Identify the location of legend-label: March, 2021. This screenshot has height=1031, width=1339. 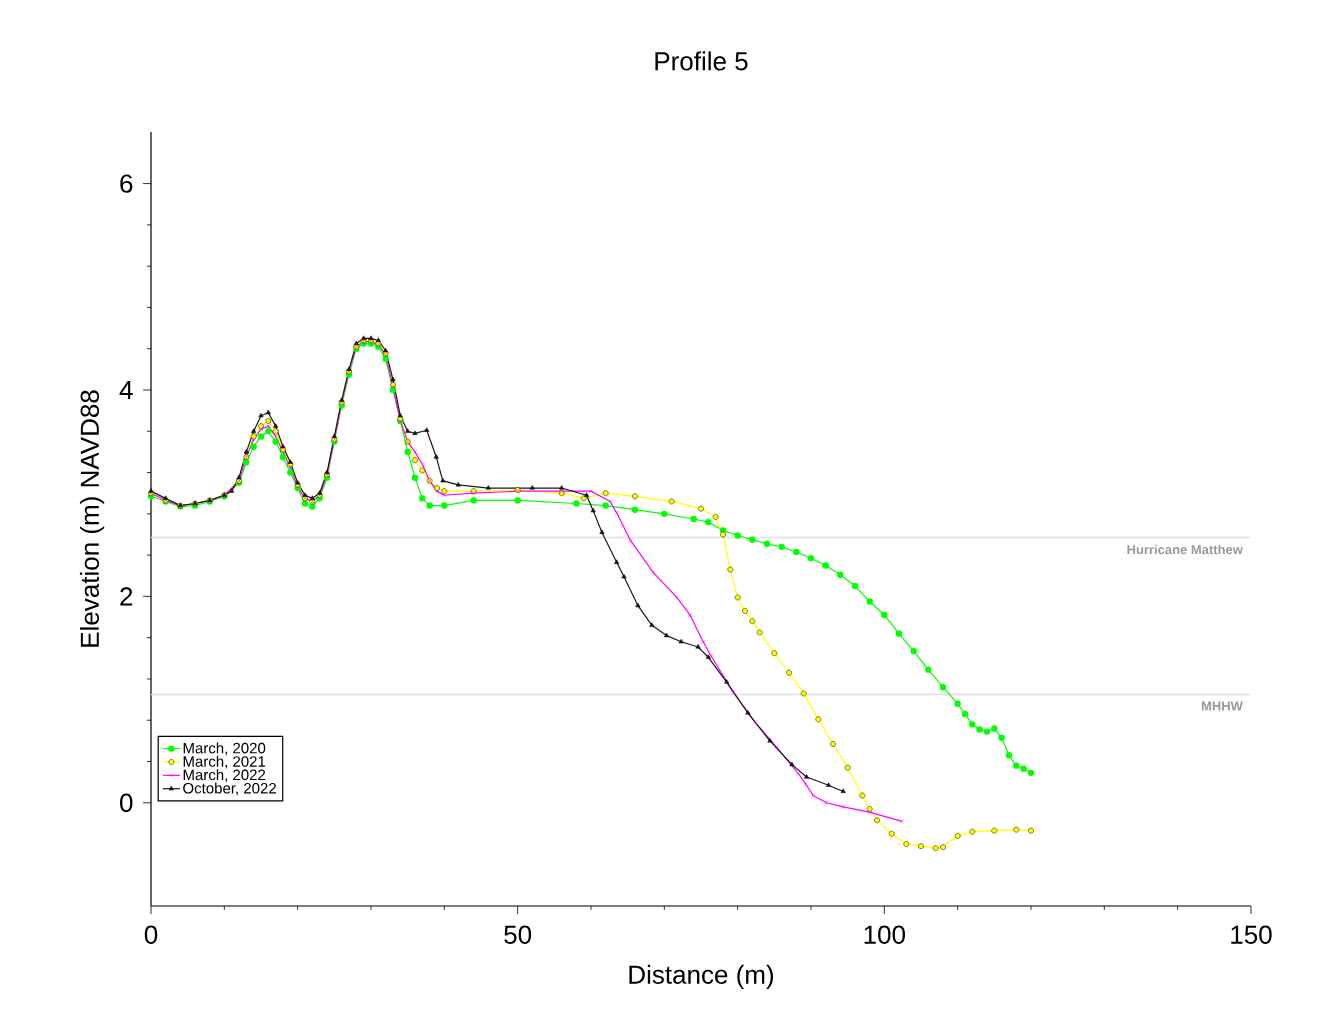
(224, 762).